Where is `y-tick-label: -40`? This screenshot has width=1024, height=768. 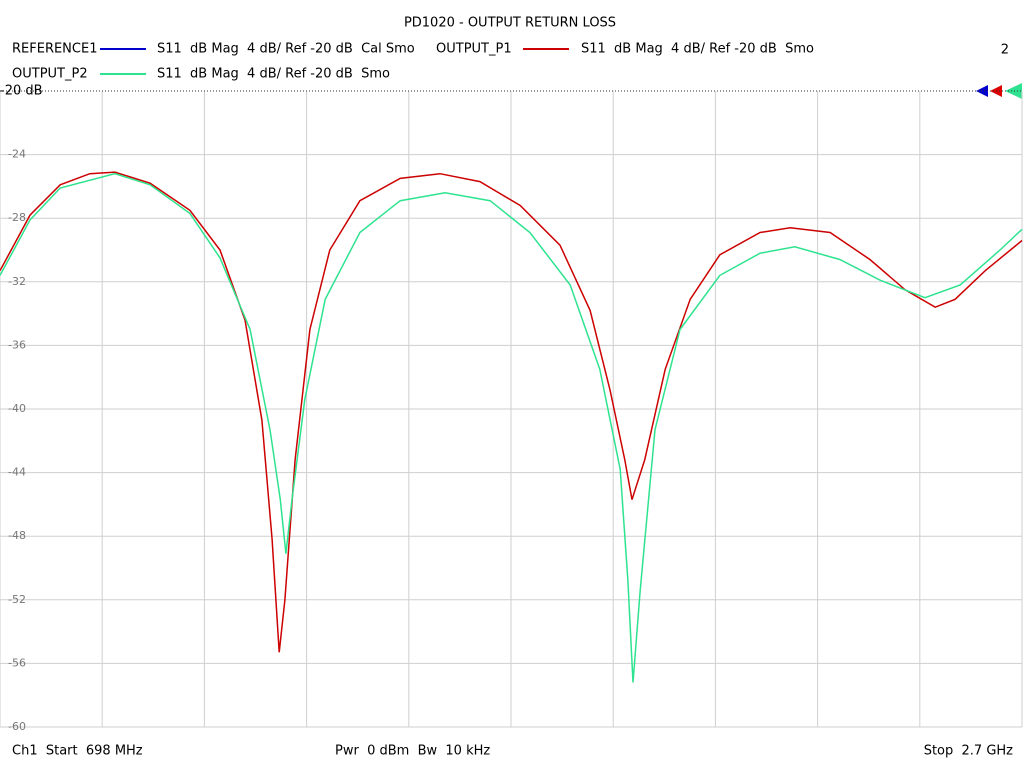
y-tick-label: -40 is located at coordinates (17, 408).